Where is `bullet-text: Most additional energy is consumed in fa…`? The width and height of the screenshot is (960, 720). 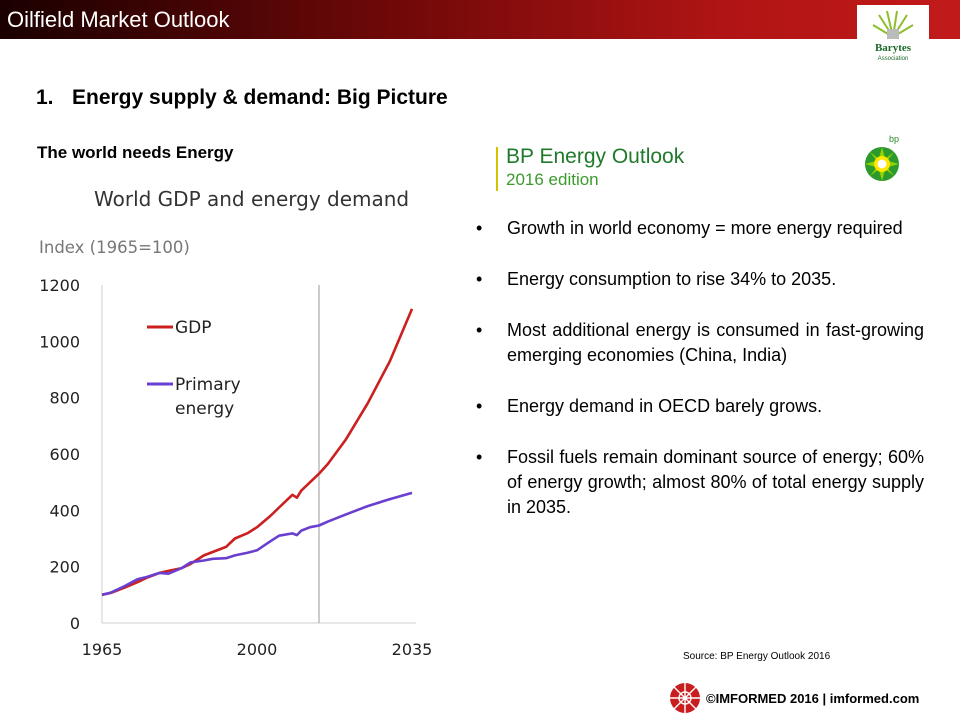 bullet-text: Most additional energy is consumed in fa… is located at coordinates (715, 342).